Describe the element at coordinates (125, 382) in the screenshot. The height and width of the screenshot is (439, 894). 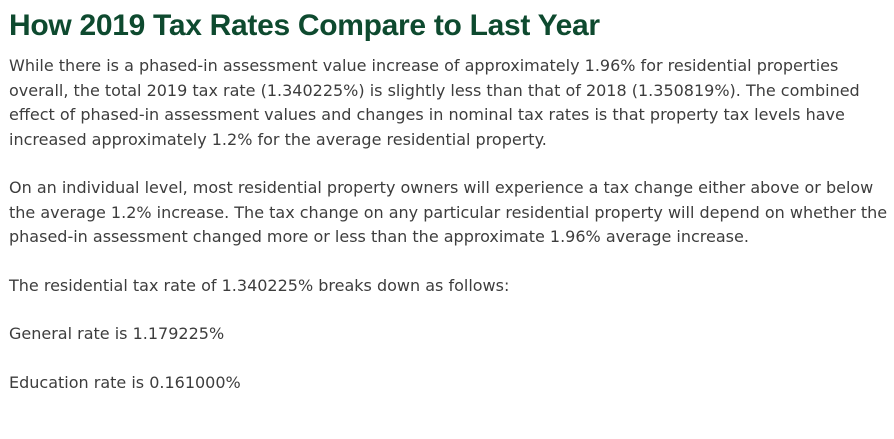
I see `education-rate-text: Education rate is 0.161000%` at that location.